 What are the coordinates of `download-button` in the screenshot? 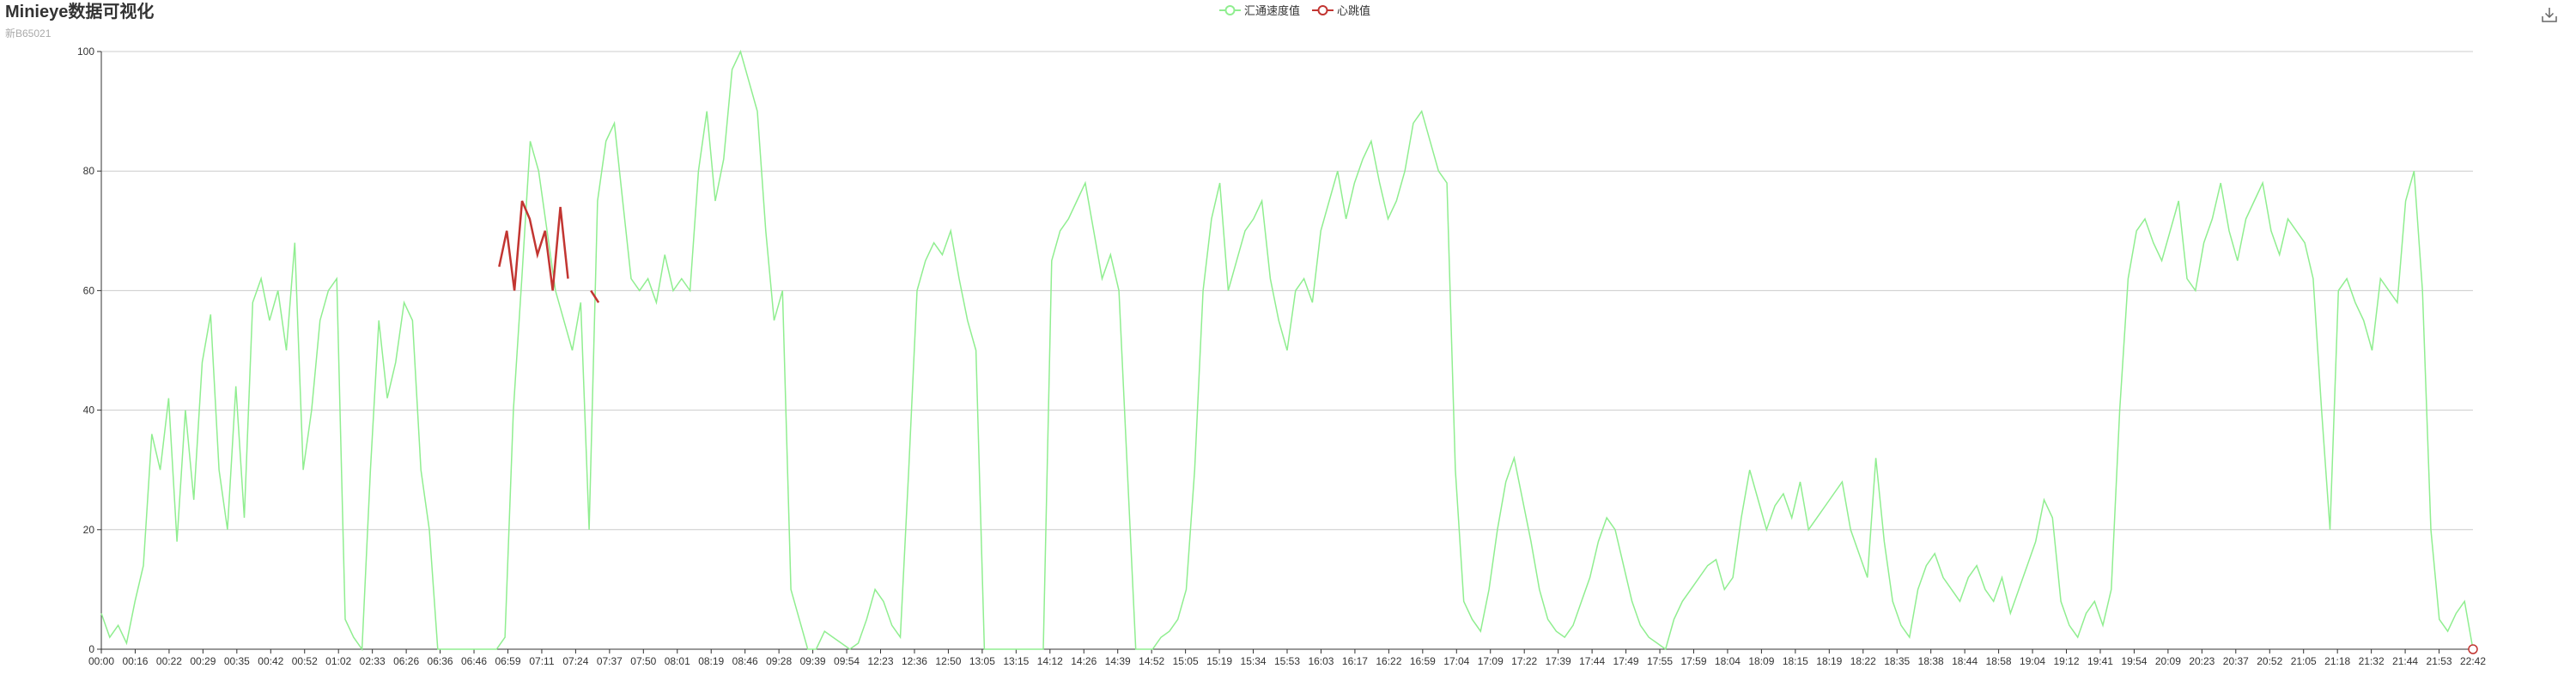 It's located at (2550, 14).